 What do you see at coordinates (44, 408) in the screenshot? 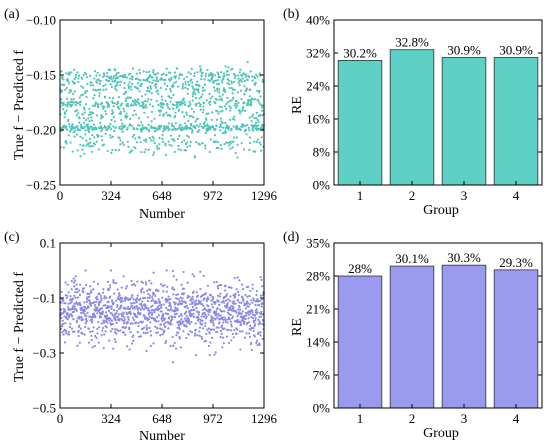
I see `y-tick-label: −0.5` at bounding box center [44, 408].